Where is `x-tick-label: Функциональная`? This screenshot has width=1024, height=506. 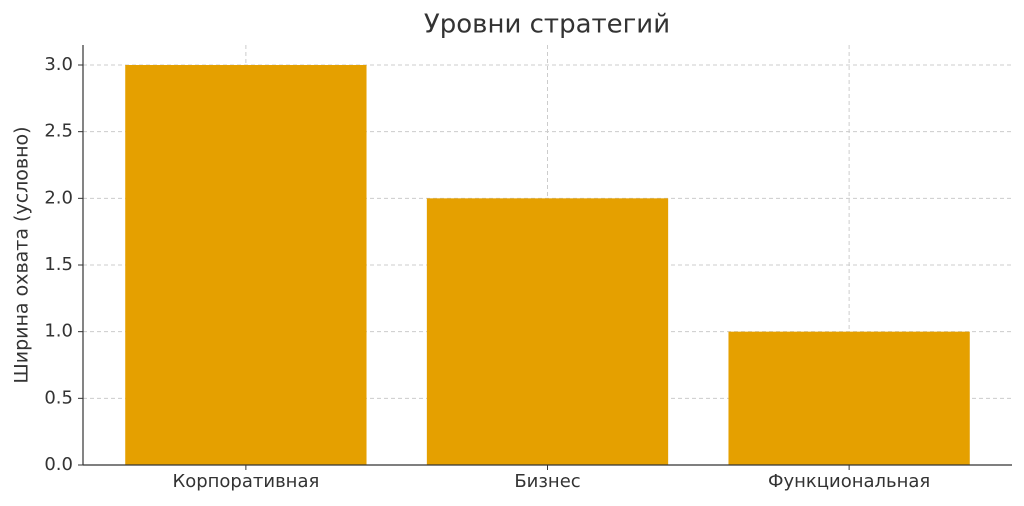 x-tick-label: Функциональная is located at coordinates (849, 481).